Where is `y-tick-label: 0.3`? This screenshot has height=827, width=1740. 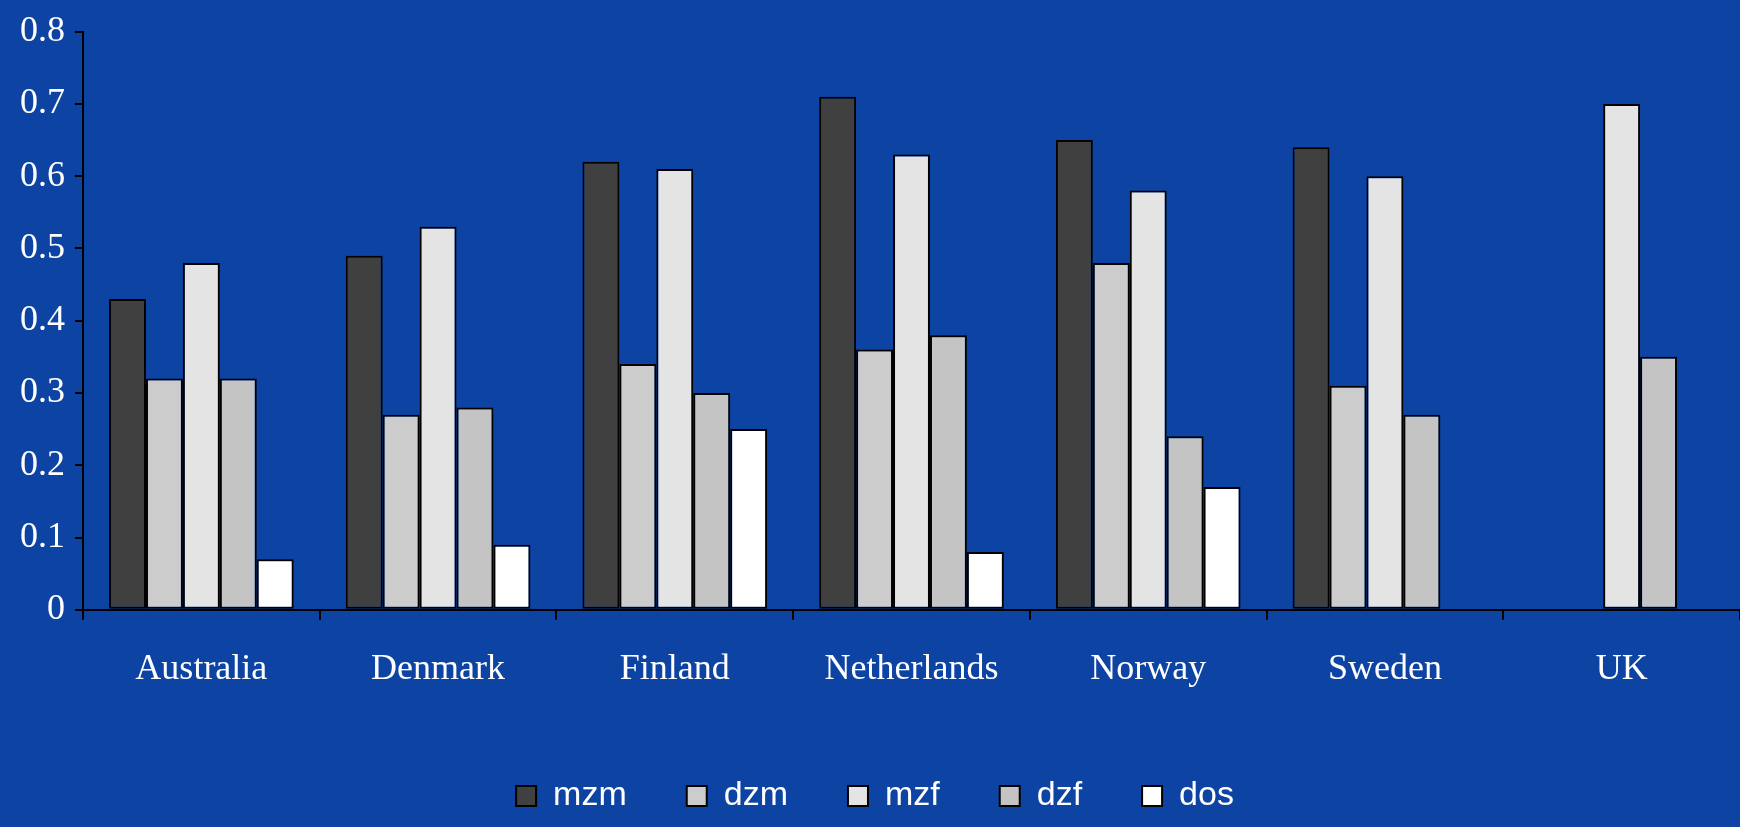 y-tick-label: 0.3 is located at coordinates (42, 390).